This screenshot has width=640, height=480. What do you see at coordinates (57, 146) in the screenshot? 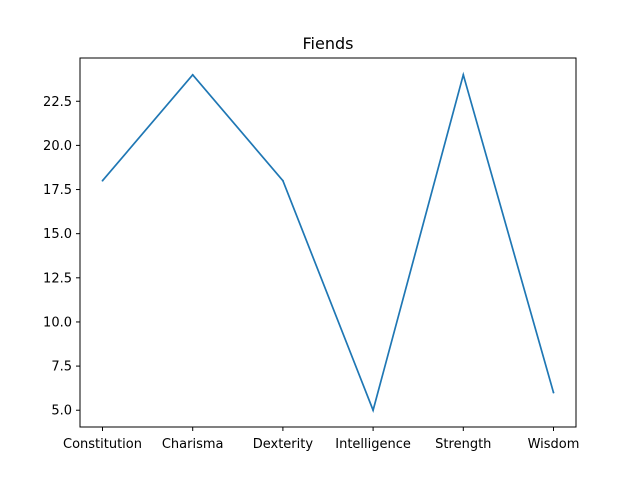
I see `y-tick-label: 20.0` at bounding box center [57, 146].